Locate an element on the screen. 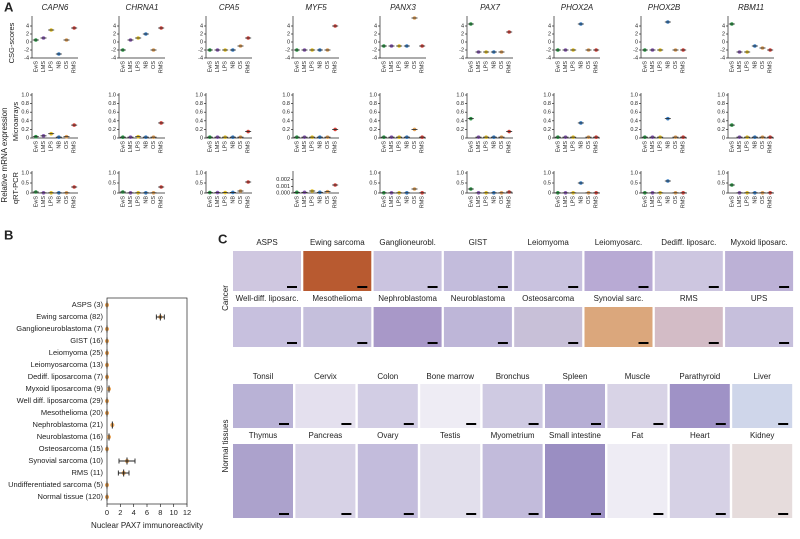  row-label: ASPS (3) is located at coordinates (88, 304).